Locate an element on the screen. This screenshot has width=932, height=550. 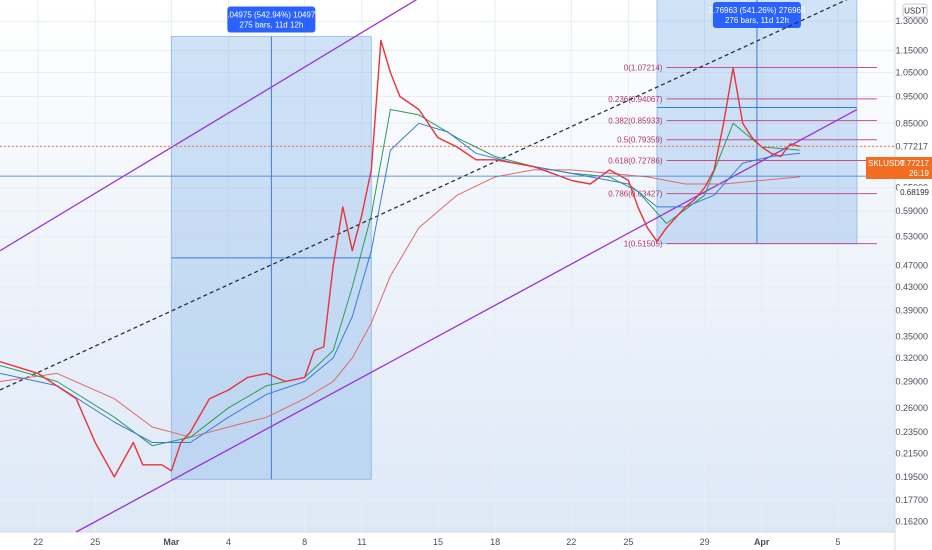
y-tick-label: 0.26000 is located at coordinates (911, 408).